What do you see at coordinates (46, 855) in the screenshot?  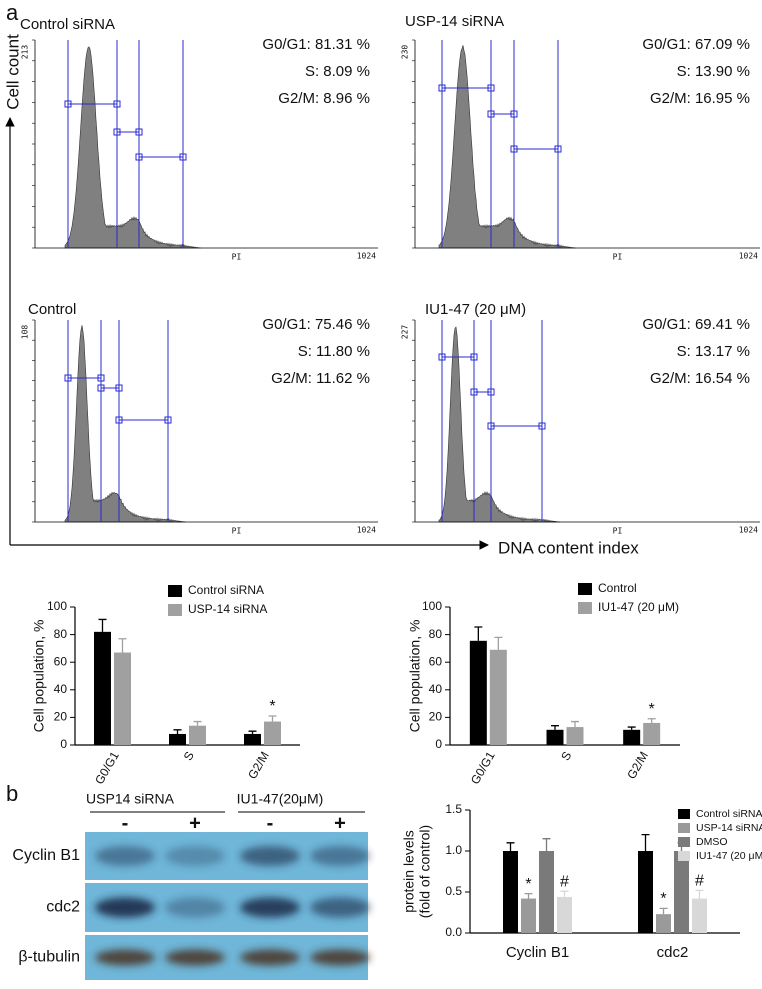 I see `blot-row-label: Cyclin B1` at bounding box center [46, 855].